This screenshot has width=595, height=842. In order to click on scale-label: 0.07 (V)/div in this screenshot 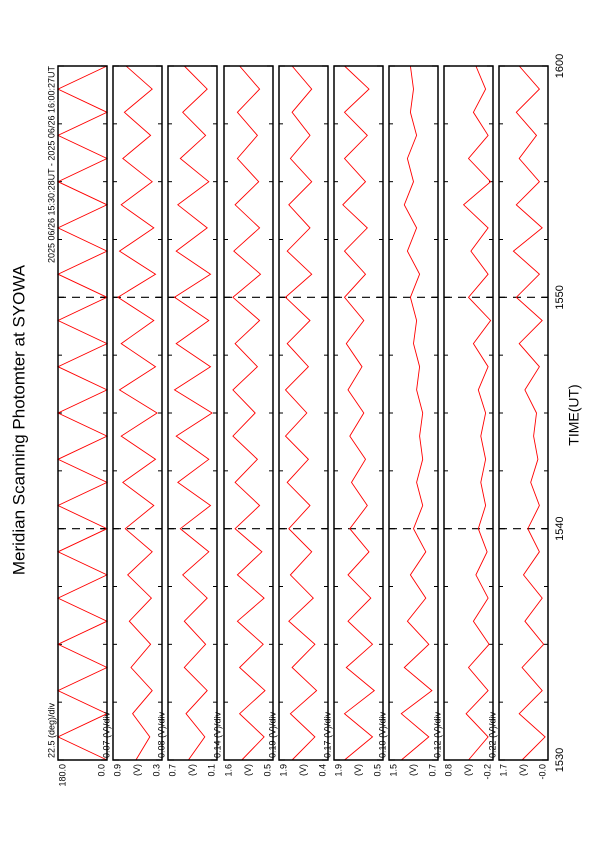, I will do `click(106, 734)`.